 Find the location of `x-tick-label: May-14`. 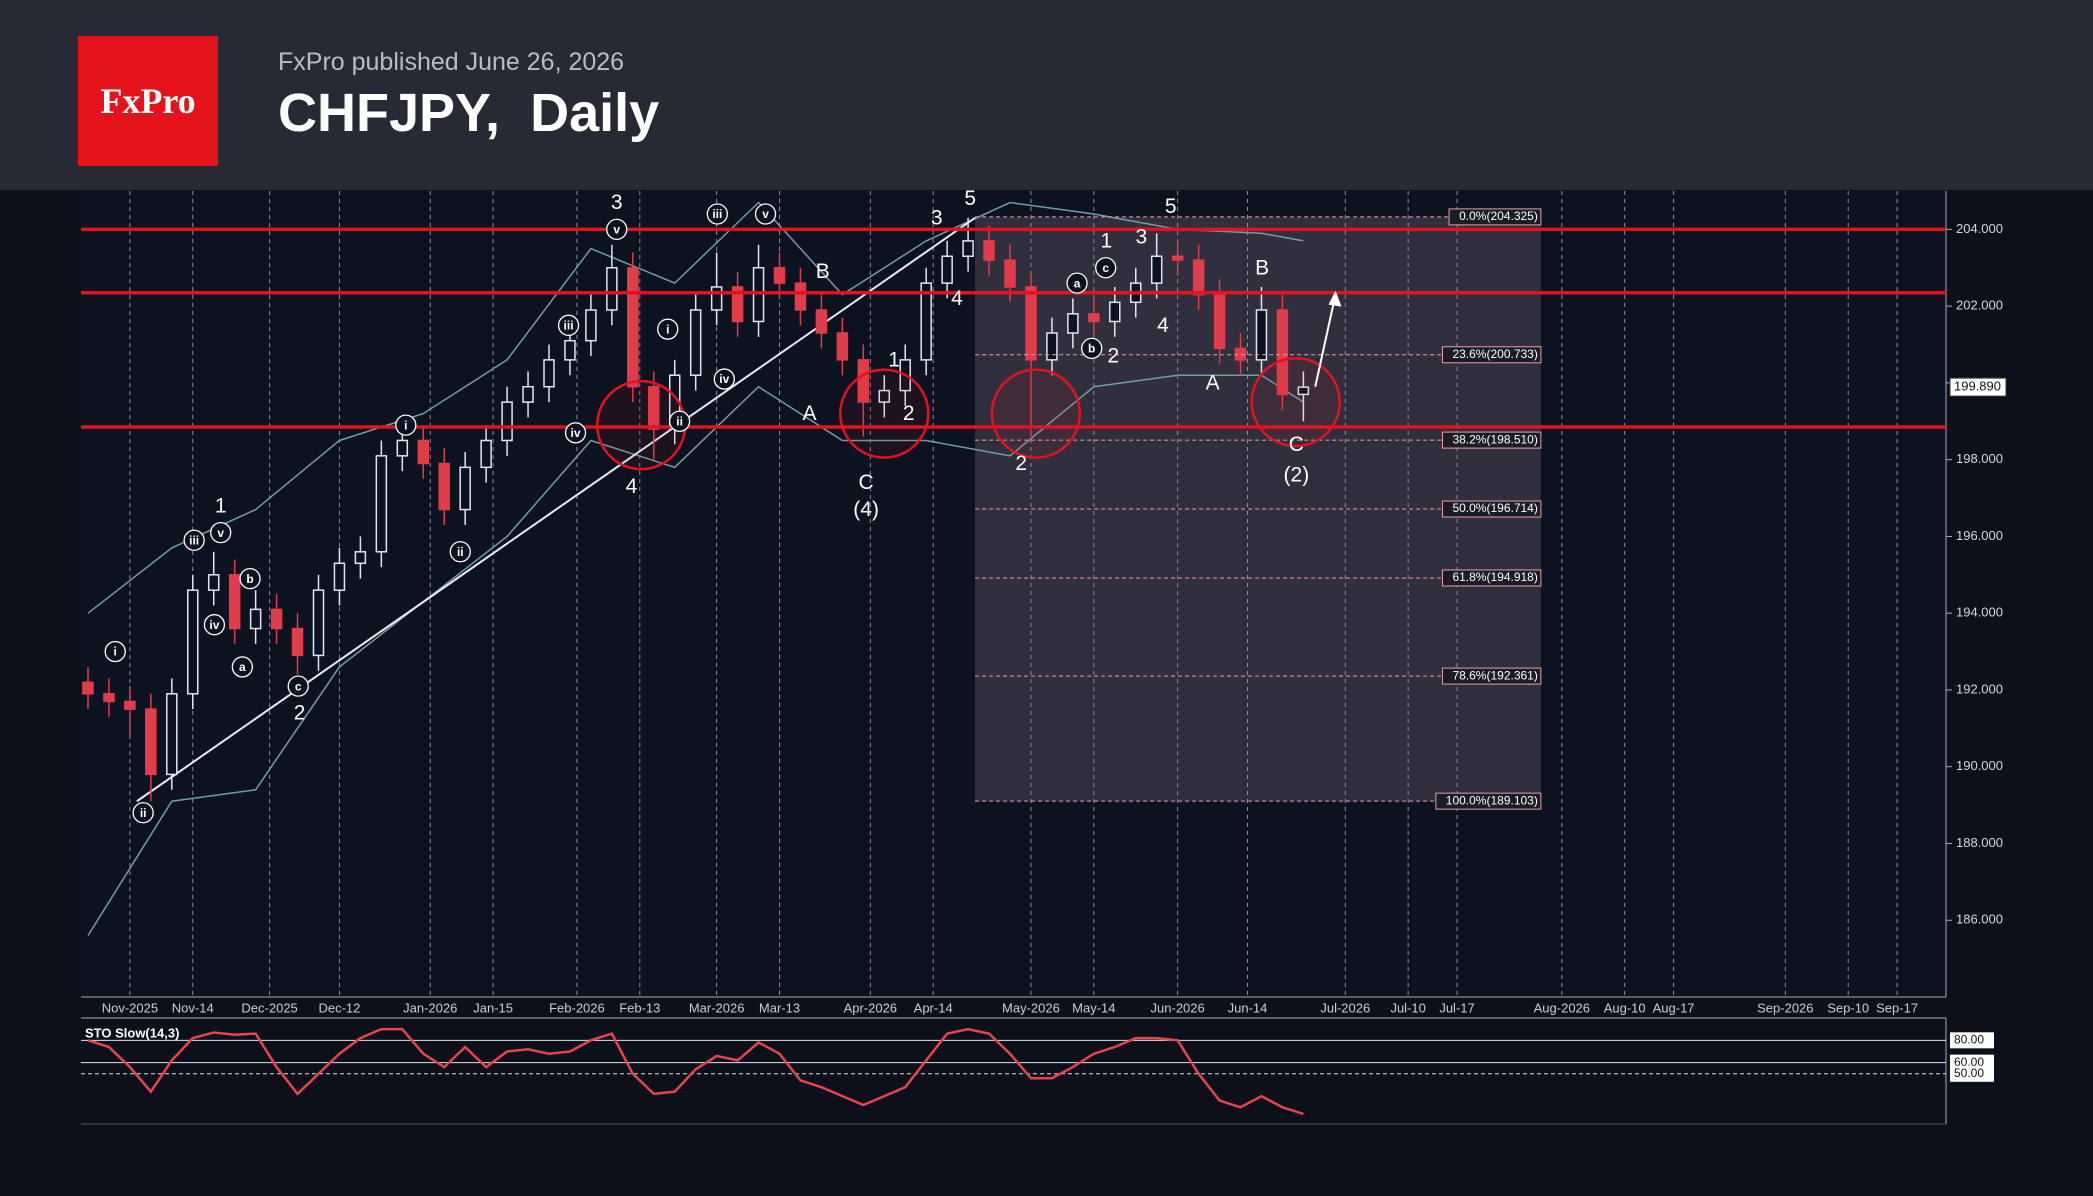

x-tick-label: May-14 is located at coordinates (1093, 1007).